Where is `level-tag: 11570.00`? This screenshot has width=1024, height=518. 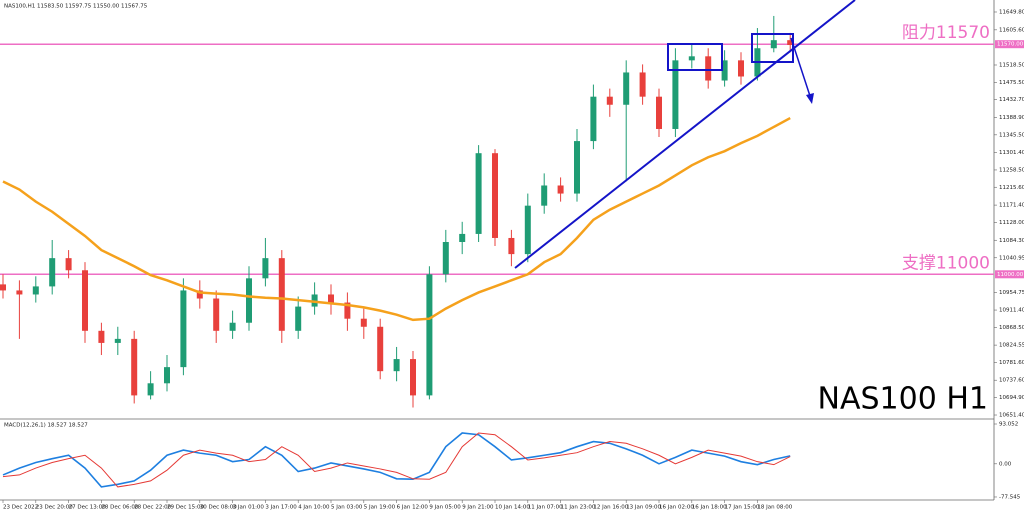
level-tag: 11570.00 is located at coordinates (1010, 45).